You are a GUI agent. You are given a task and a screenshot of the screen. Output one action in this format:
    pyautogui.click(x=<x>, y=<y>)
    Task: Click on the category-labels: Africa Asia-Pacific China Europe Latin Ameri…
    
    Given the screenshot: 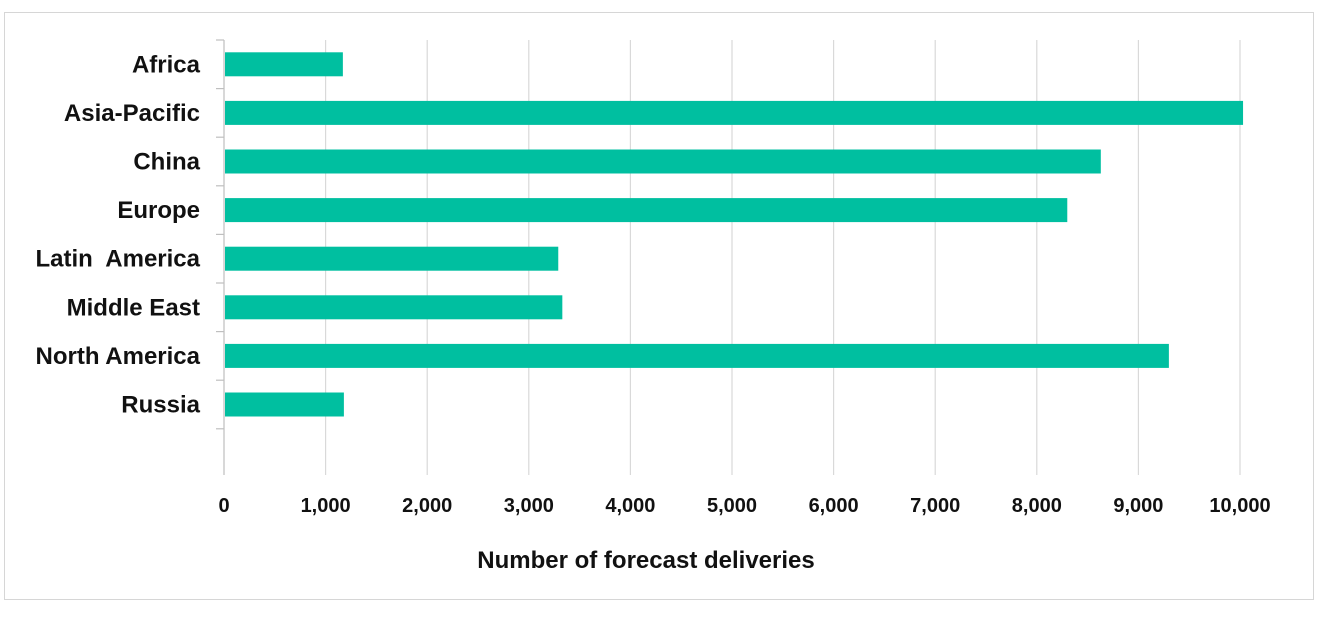 What is the action you would take?
    pyautogui.click(x=118, y=234)
    